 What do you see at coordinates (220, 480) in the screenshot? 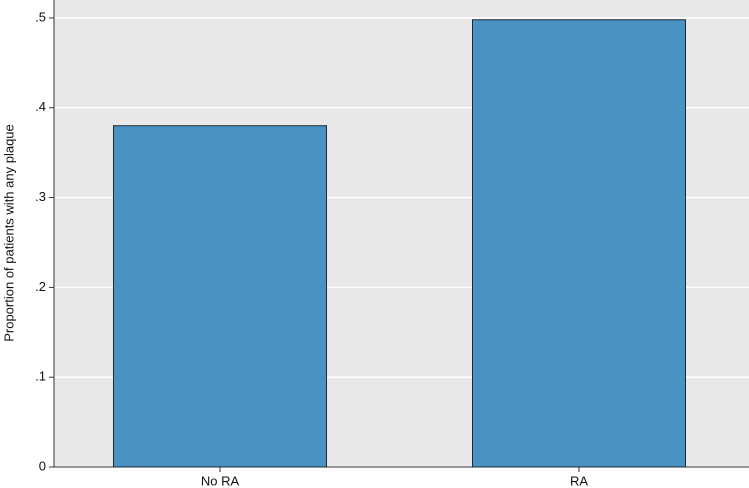
I see `x-tick-label: No RA` at bounding box center [220, 480].